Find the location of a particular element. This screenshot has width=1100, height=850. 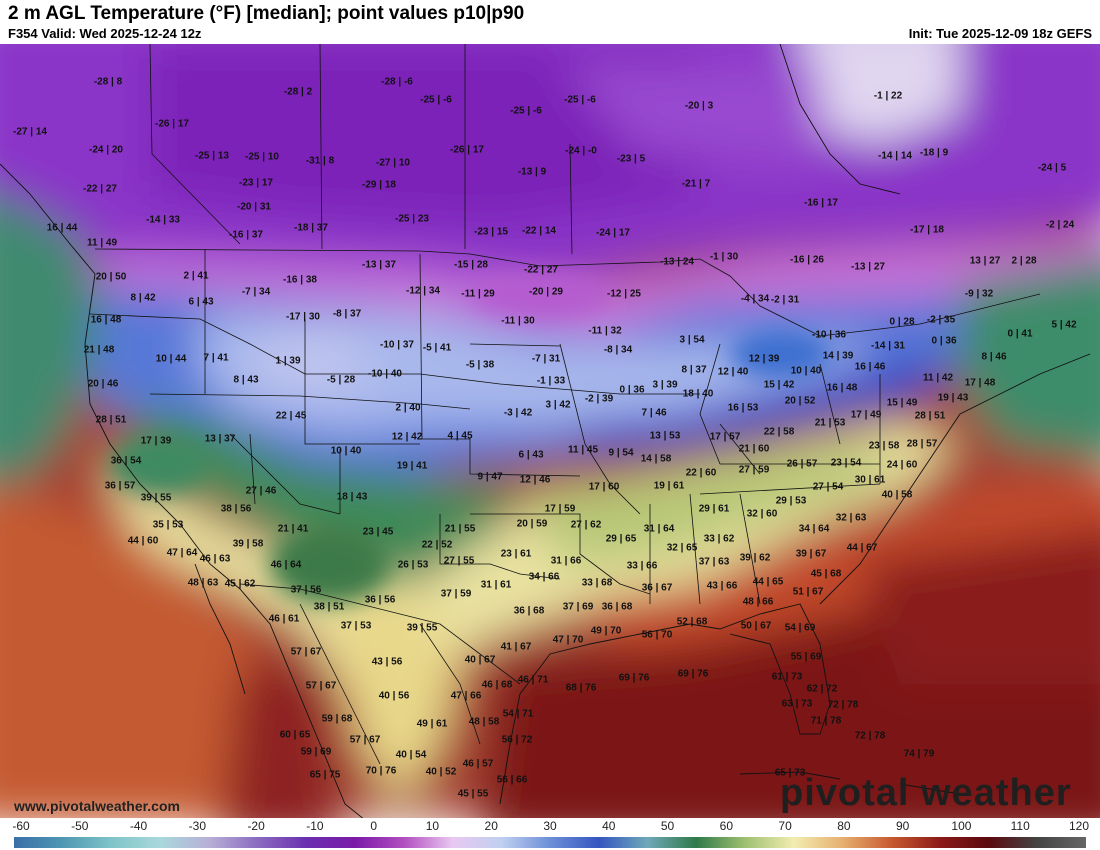

point-value-label: 59 | 68 is located at coordinates (337, 719).